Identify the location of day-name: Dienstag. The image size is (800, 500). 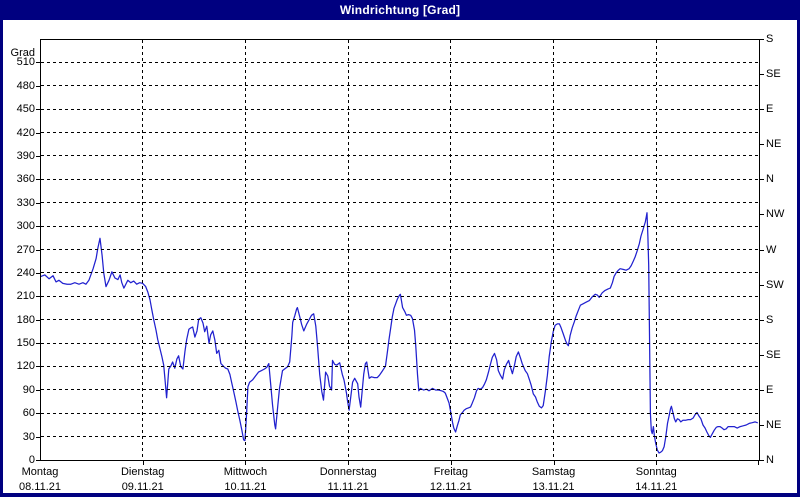
(142, 472).